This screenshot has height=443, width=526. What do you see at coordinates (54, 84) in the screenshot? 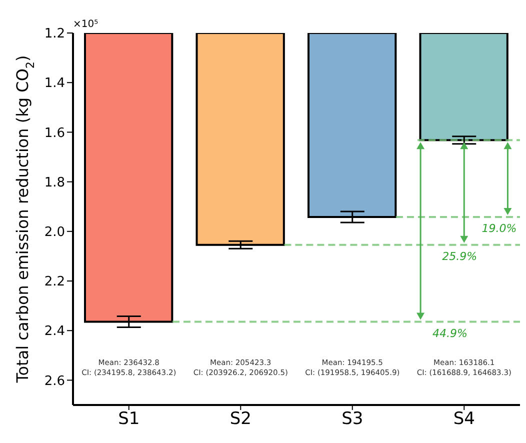
I see `y-tick-label: 1.4` at bounding box center [54, 84].